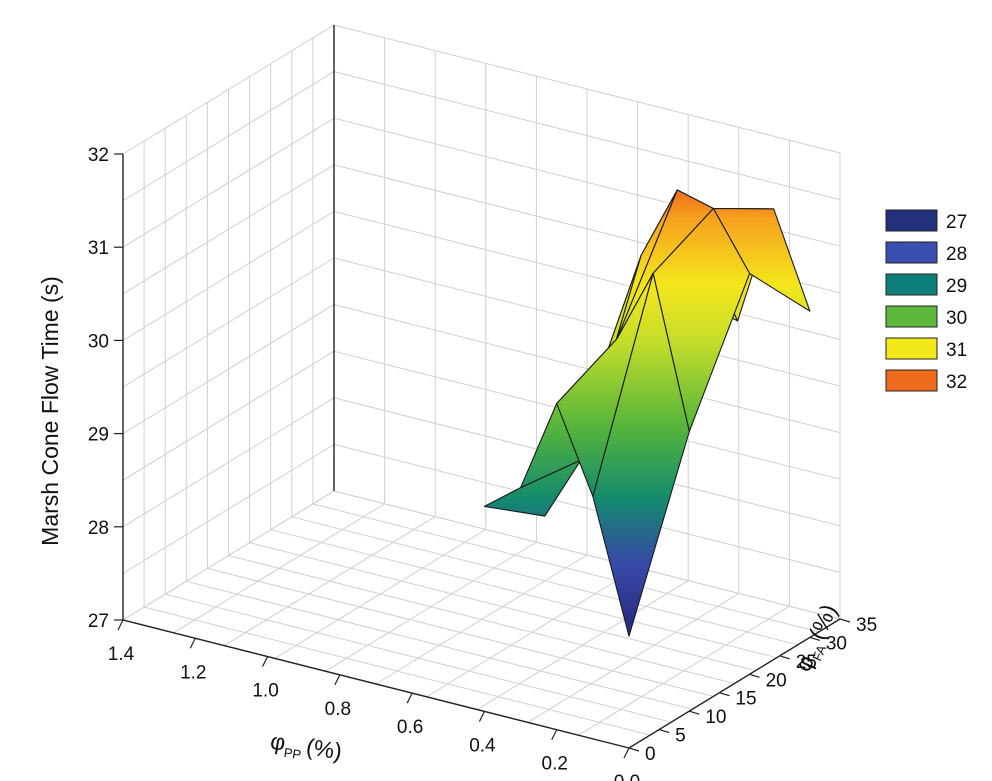 The width and height of the screenshot is (992, 781). Describe the element at coordinates (806, 662) in the screenshot. I see `y-tick-label: 25` at that location.